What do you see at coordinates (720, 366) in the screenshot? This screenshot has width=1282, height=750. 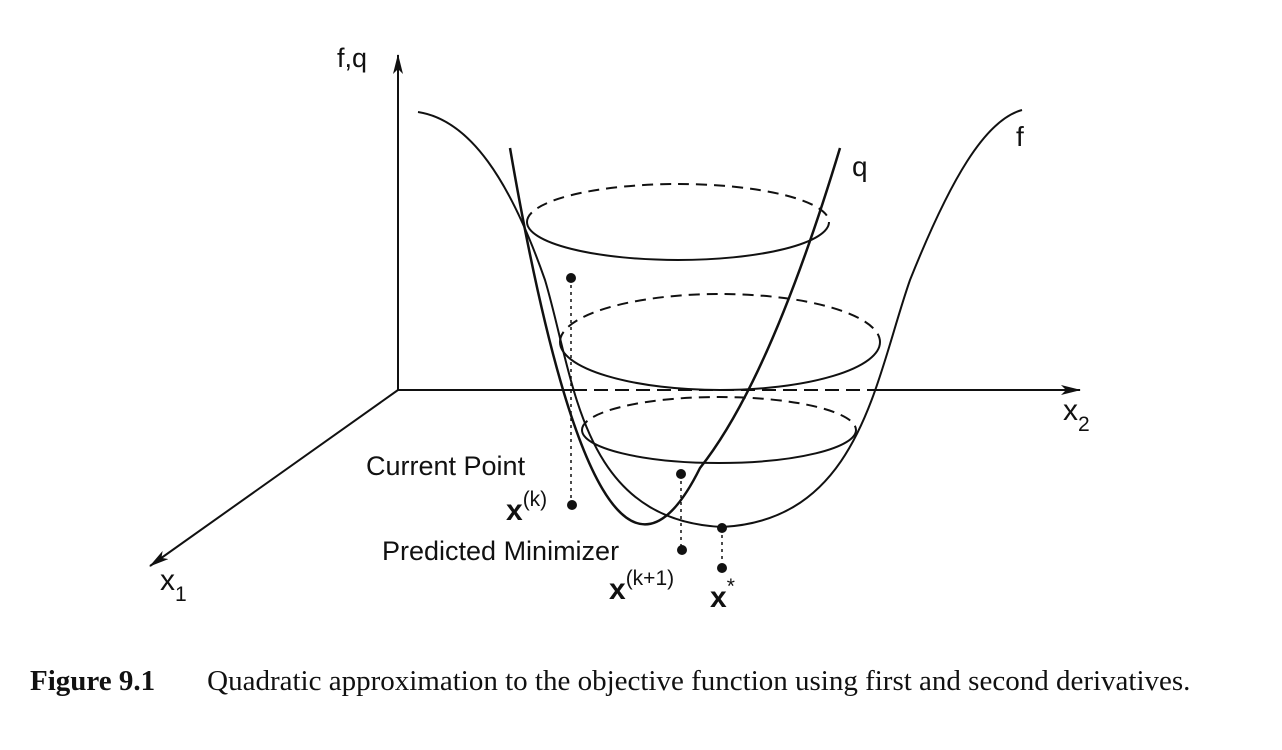 I see `middle-contour-front` at bounding box center [720, 366].